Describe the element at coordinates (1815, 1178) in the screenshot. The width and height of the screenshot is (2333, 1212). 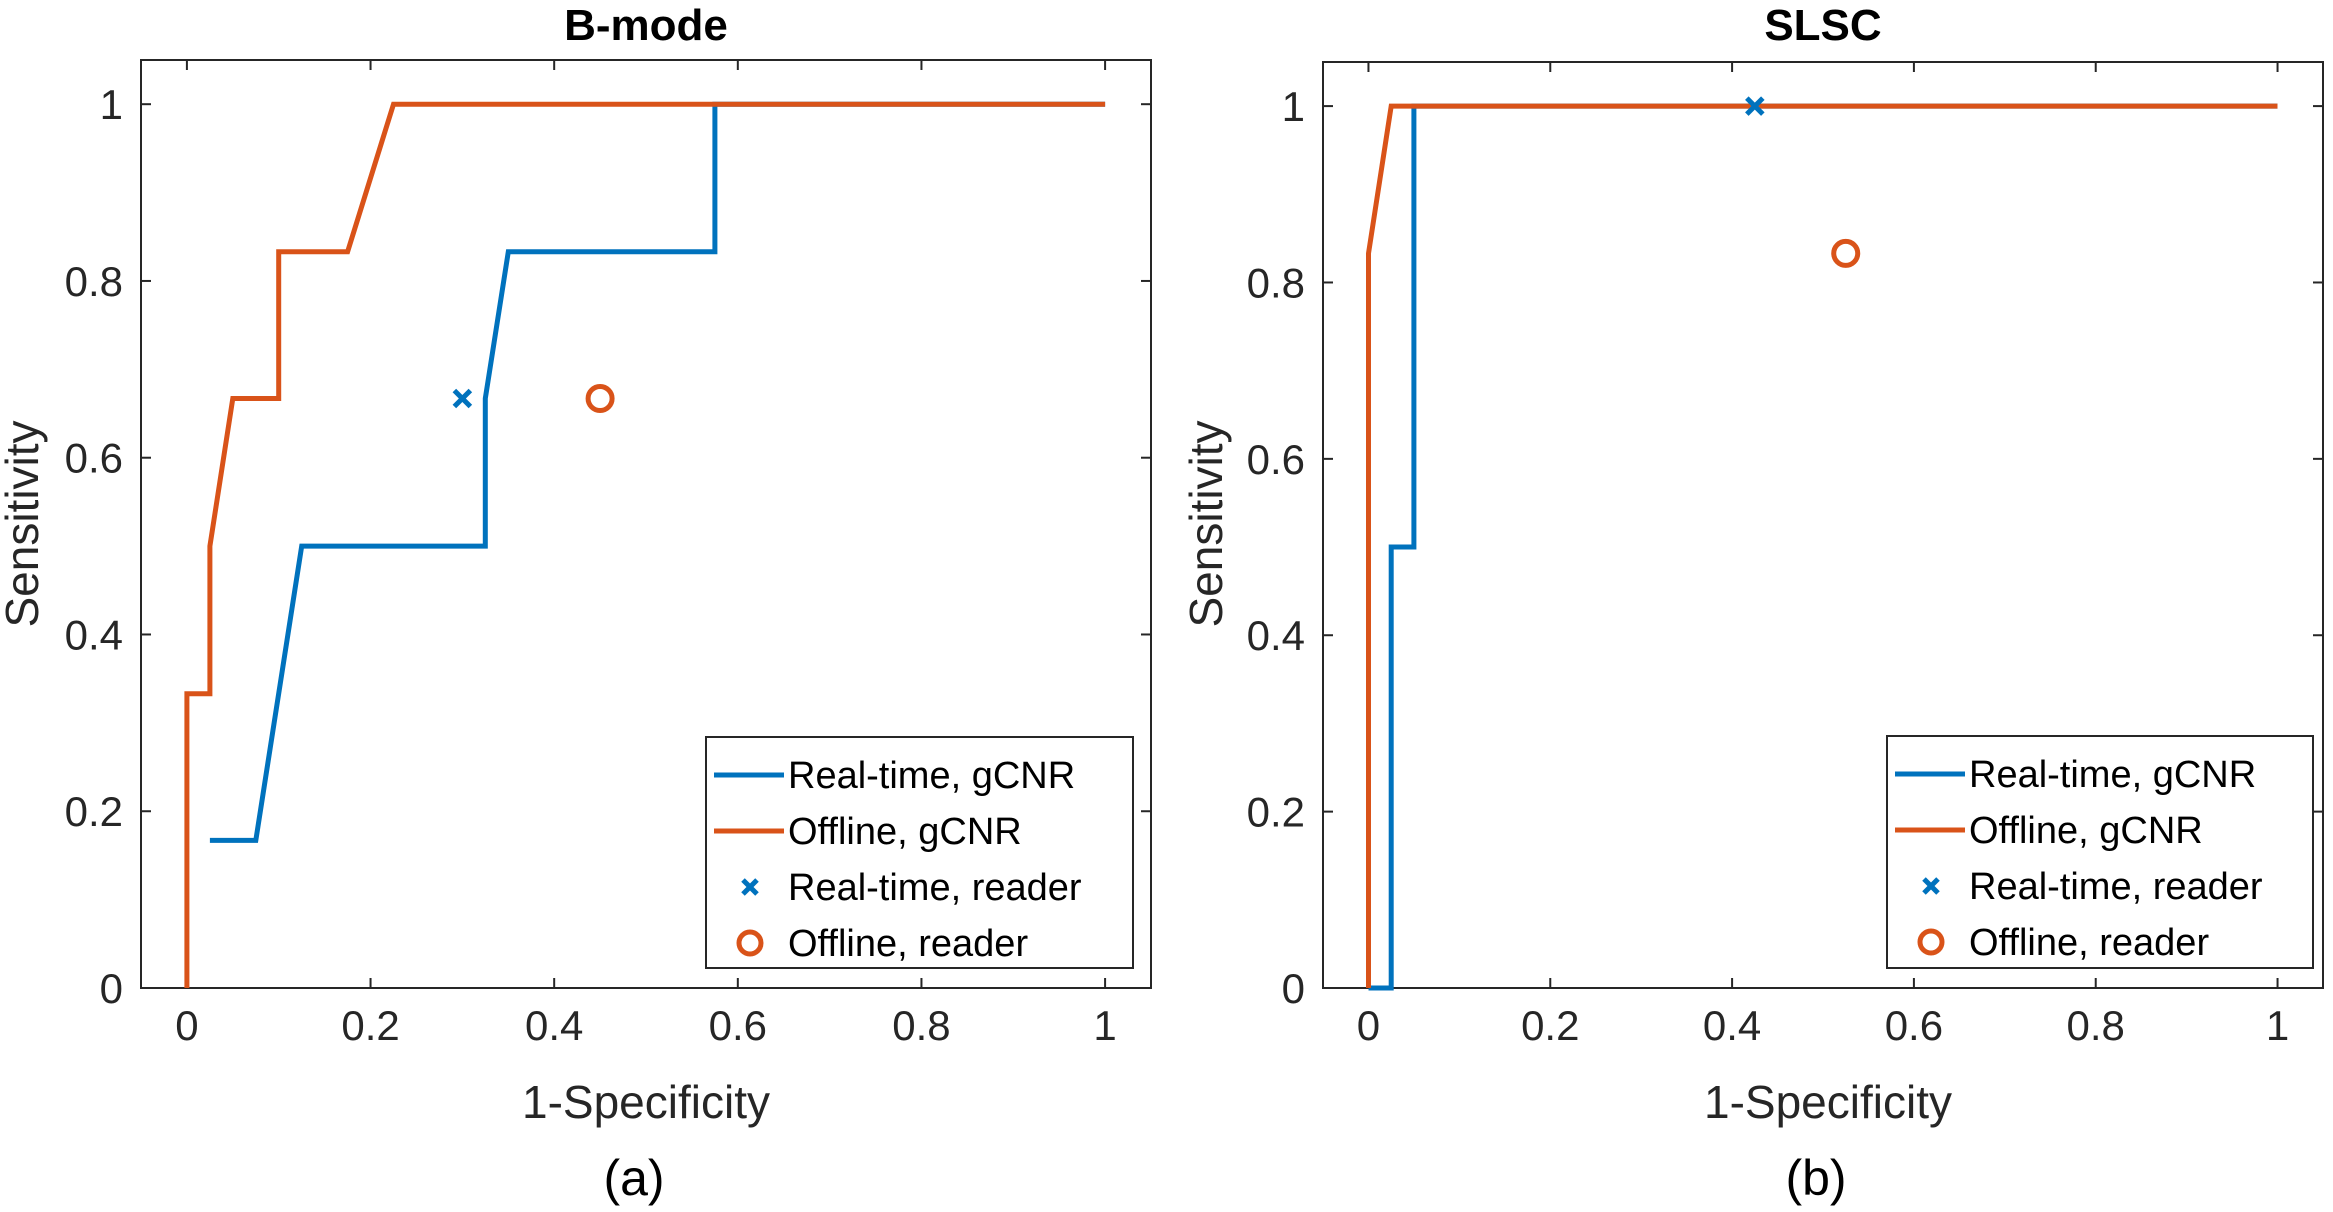
I see `panel-b-caption: (b)` at that location.